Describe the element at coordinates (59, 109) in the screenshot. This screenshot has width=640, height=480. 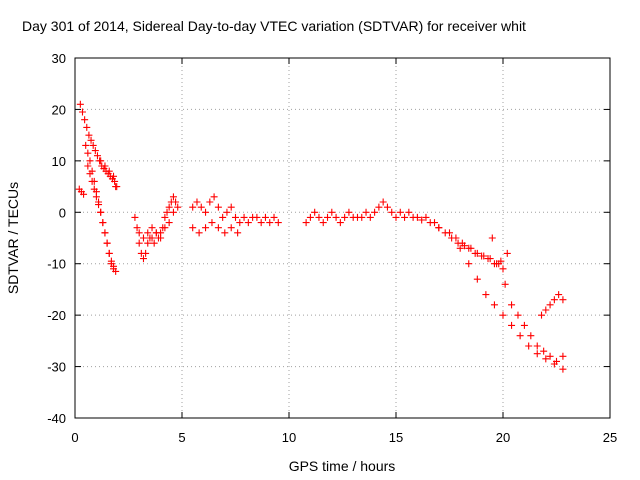
I see `y-tick-label: 20` at that location.